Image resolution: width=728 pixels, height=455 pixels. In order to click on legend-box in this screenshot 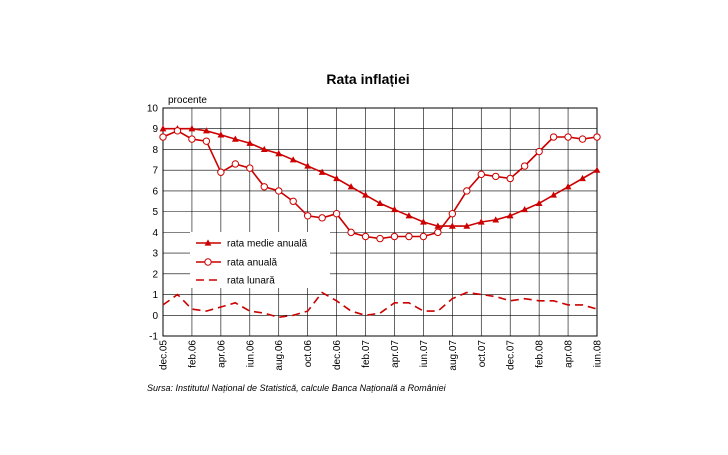, I will do `click(260, 260)`.